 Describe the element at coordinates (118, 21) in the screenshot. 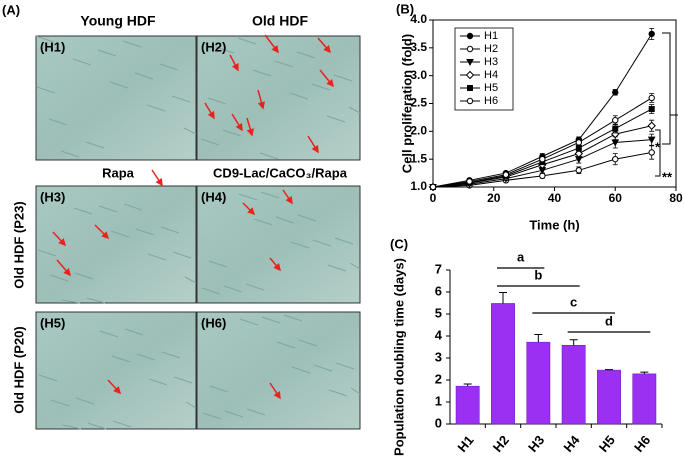

I see `column-title: Young HDF` at that location.